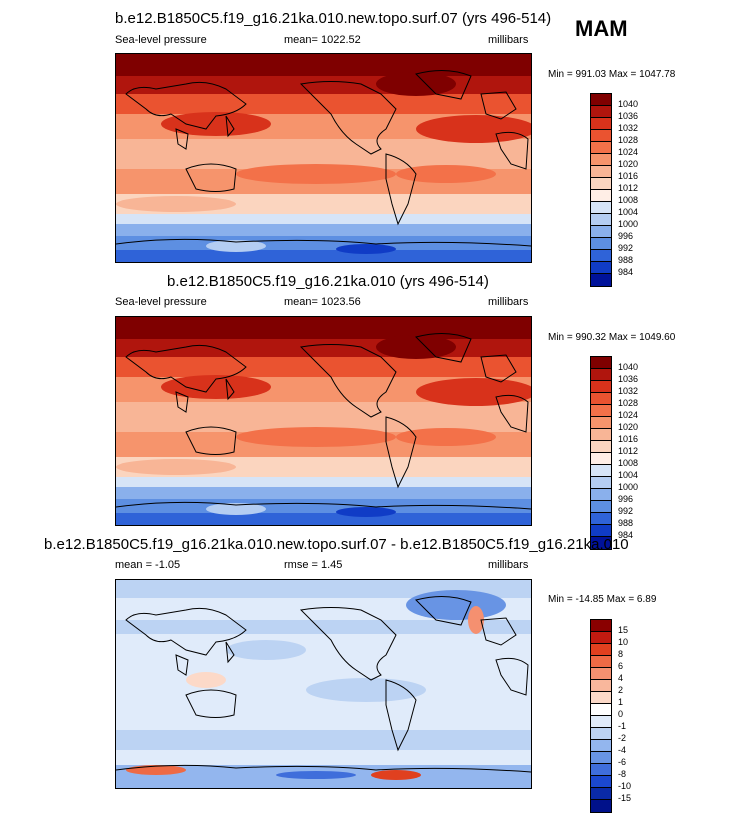 The width and height of the screenshot is (730, 813). I want to click on colorbar-label: 996, so click(626, 499).